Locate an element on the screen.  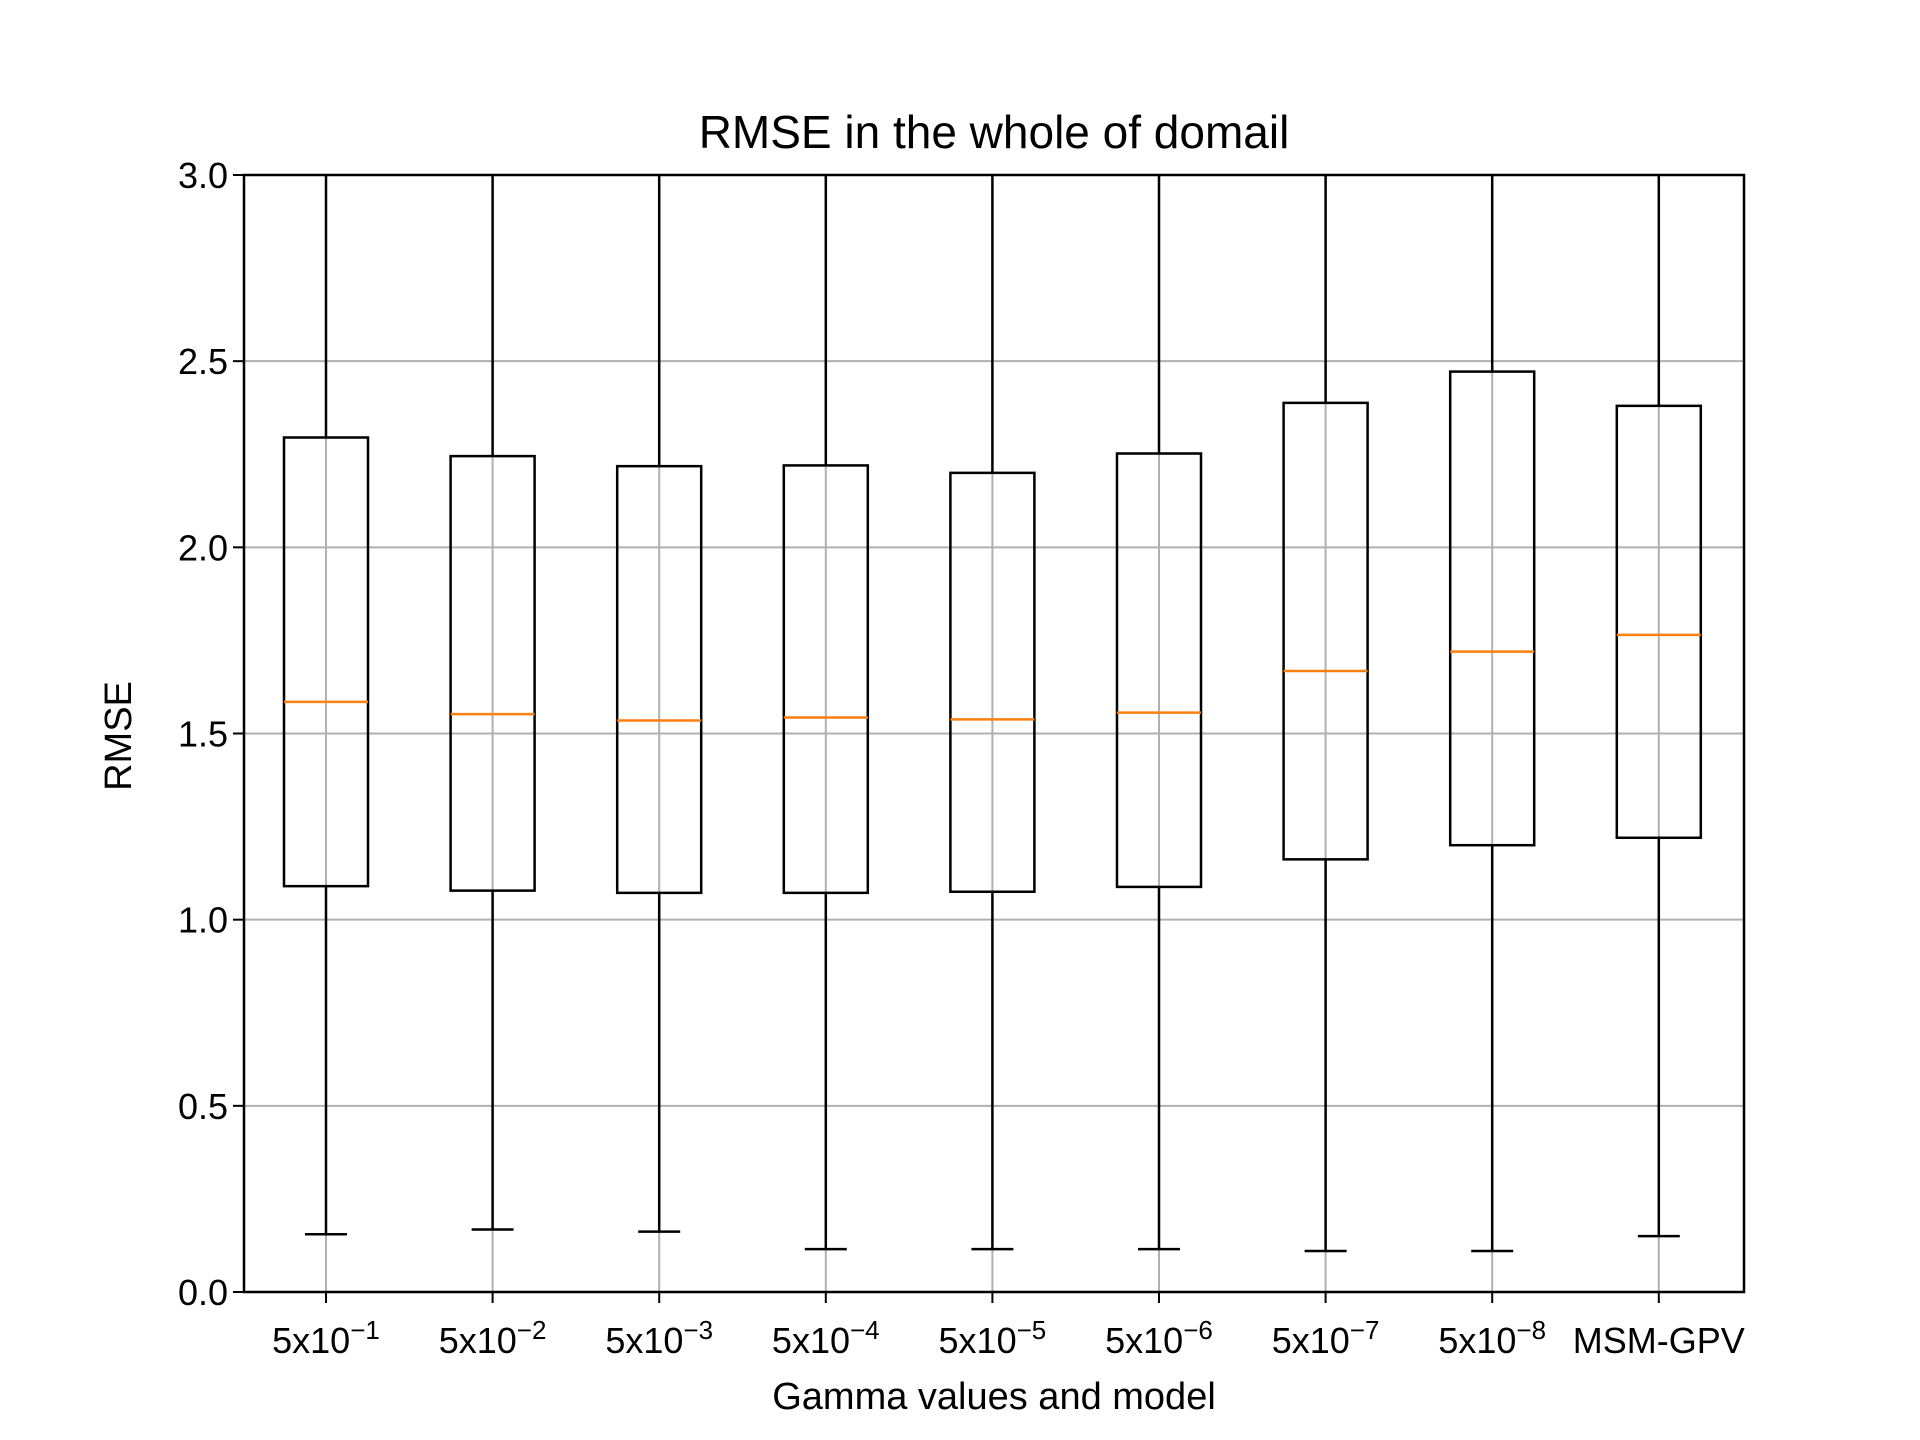
x-axis-label: Gamma values and model is located at coordinates (994, 1397).